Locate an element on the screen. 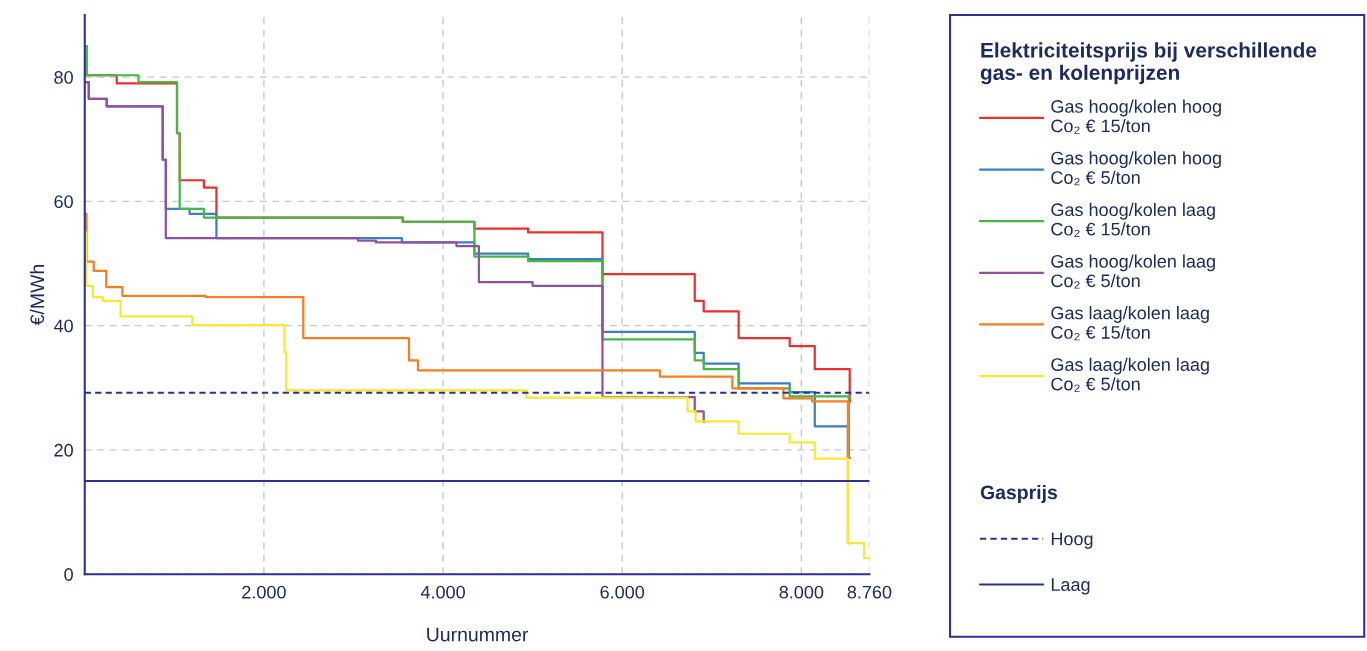  legend-label: Gas laag/kolen laag Co₂ € 5/ton is located at coordinates (1130, 374).